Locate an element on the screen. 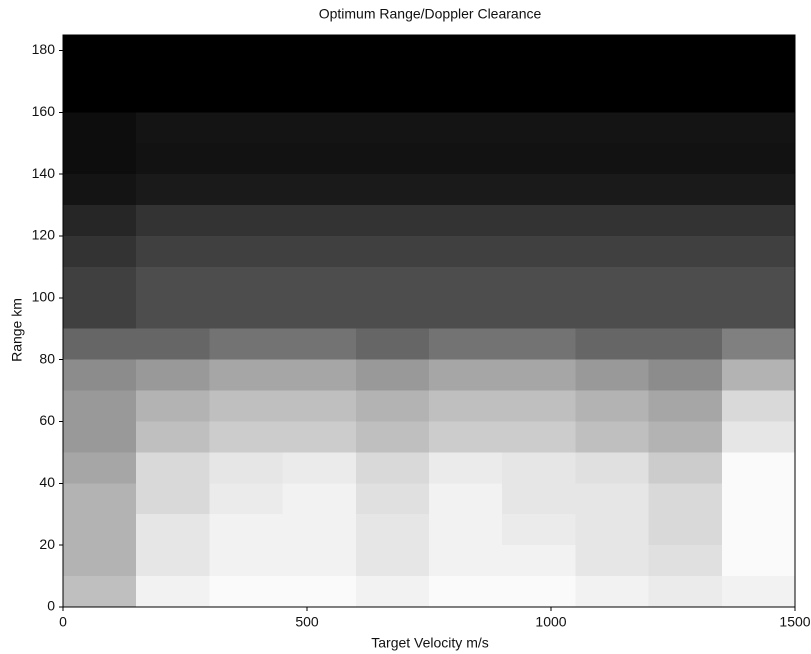 Image resolution: width=811 pixels, height=654 pixels. y-tick-label: 160 is located at coordinates (44, 111).